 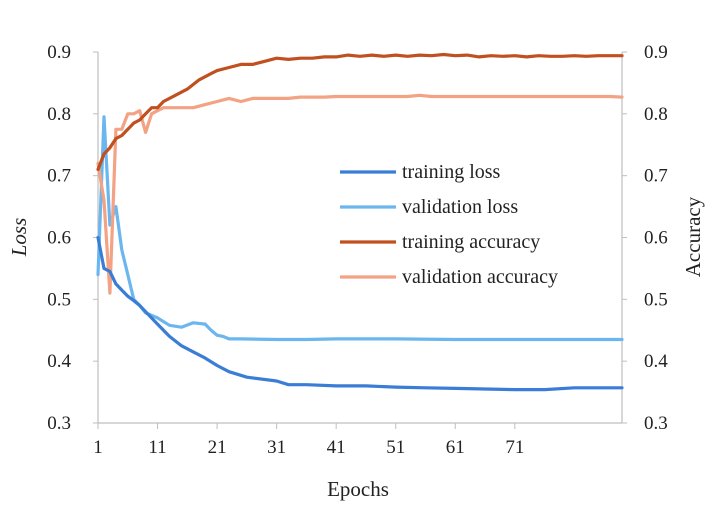 I want to click on y-axis-left-title: Loss, so click(x=19, y=238).